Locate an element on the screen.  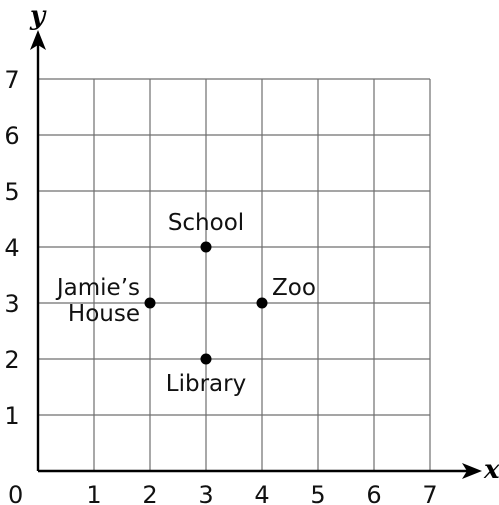
point-label: School is located at coordinates (206, 223).